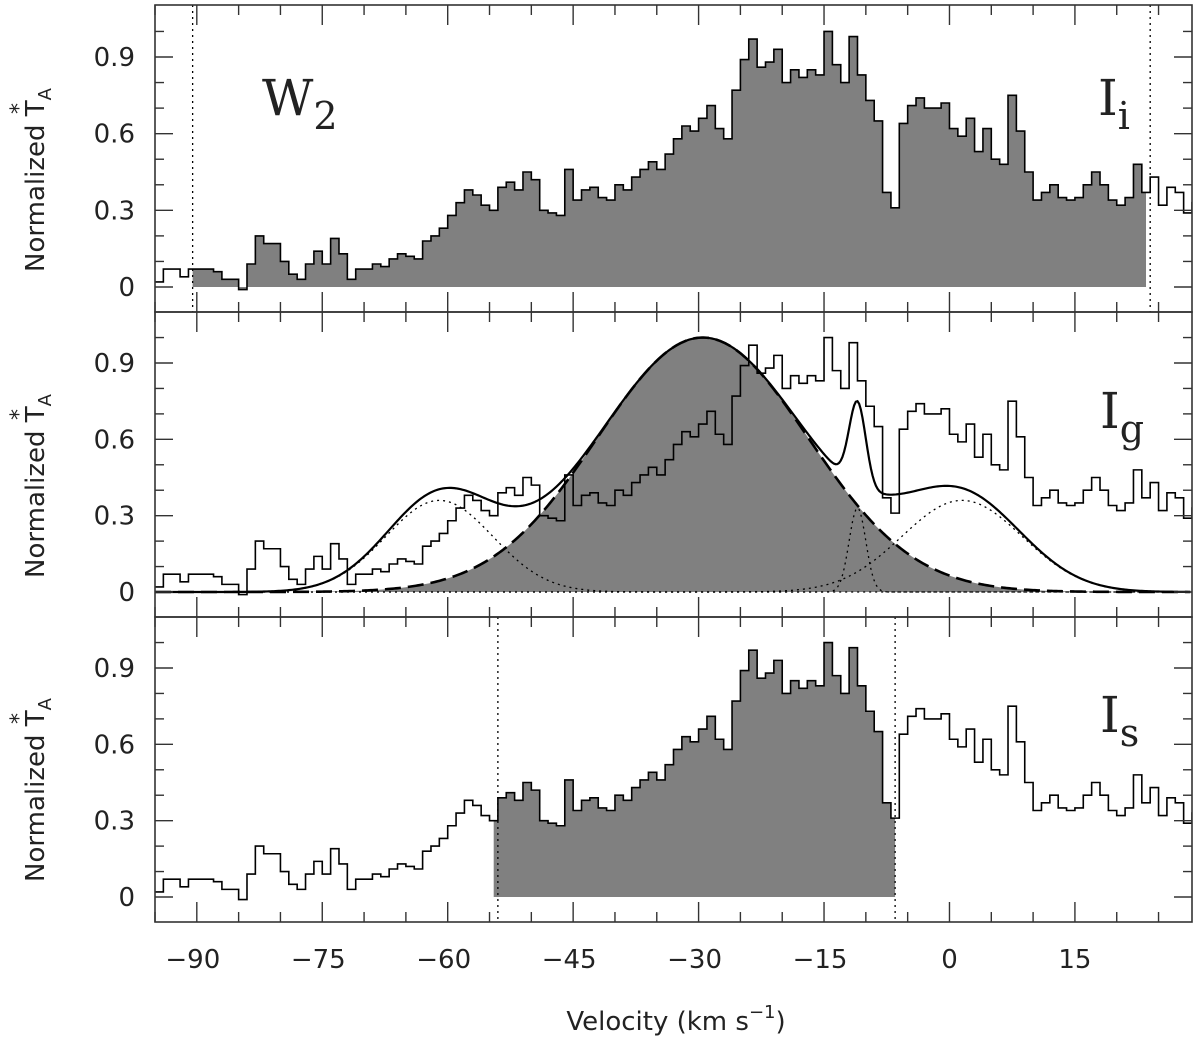  I want to click on ig-annotation-main: I, so click(1110, 411).